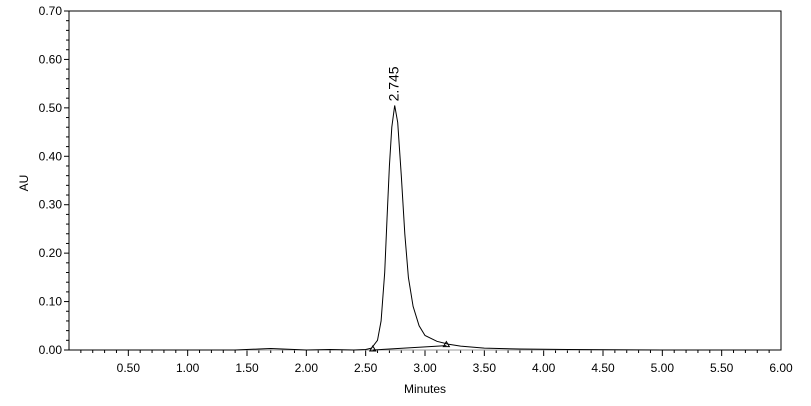 The height and width of the screenshot is (406, 811). What do you see at coordinates (51, 108) in the screenshot?
I see `y-tick-label: 0.50` at bounding box center [51, 108].